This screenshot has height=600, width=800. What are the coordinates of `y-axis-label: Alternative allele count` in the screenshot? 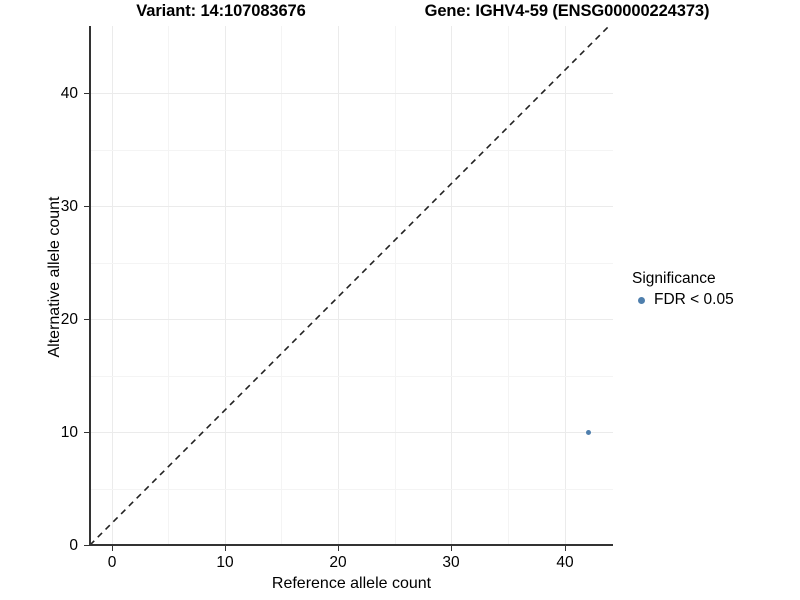 It's located at (54, 277).